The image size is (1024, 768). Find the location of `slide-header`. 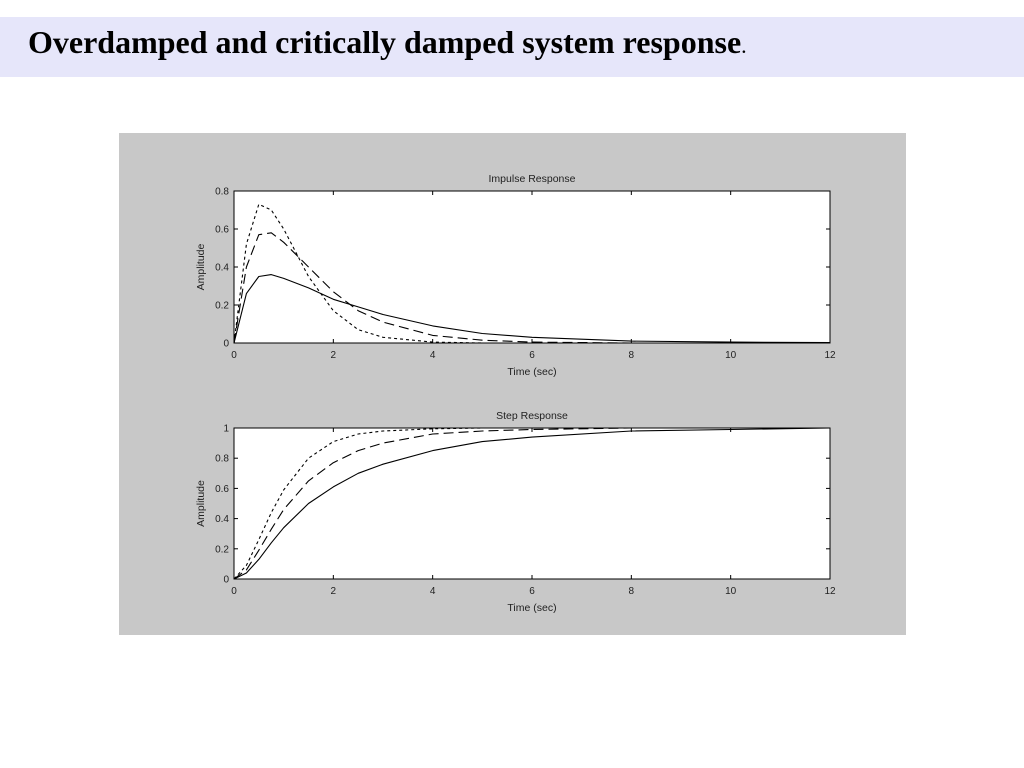

slide-header is located at coordinates (512, 47).